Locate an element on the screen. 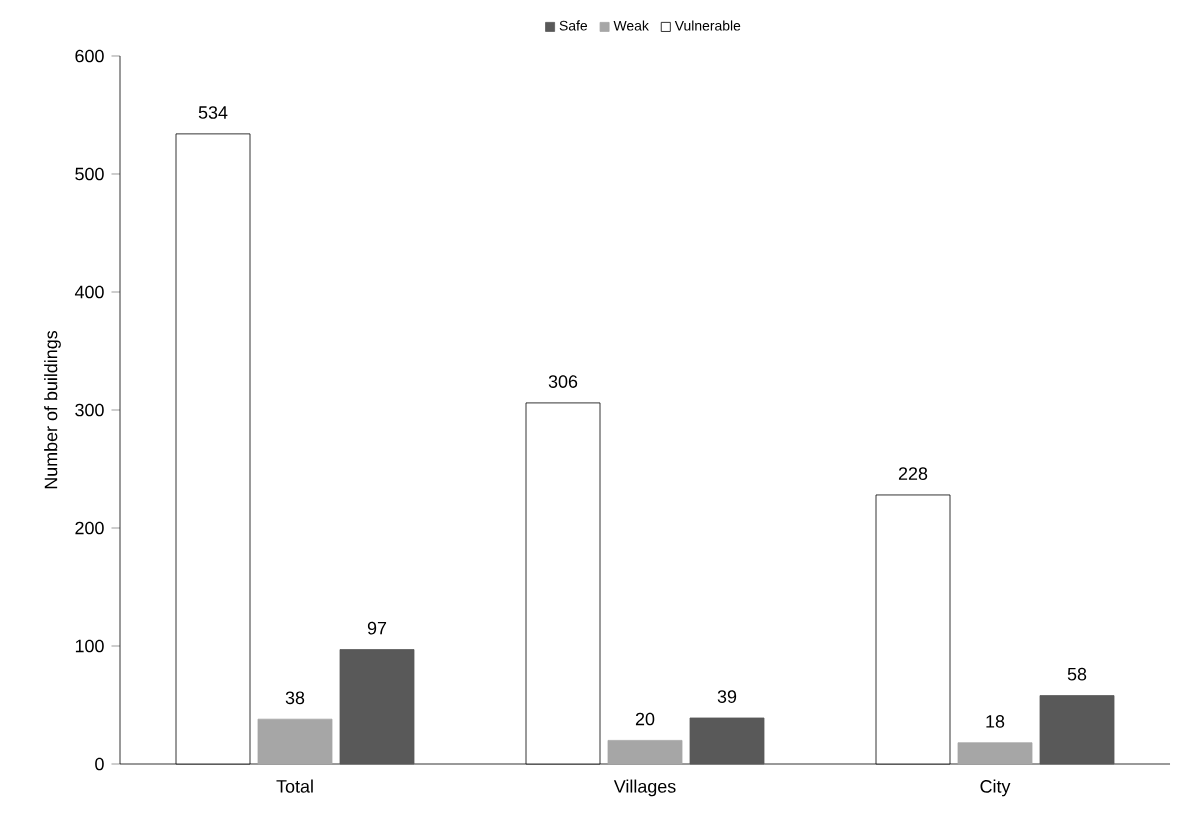 The height and width of the screenshot is (828, 1186). data-label: 20 is located at coordinates (645, 719).